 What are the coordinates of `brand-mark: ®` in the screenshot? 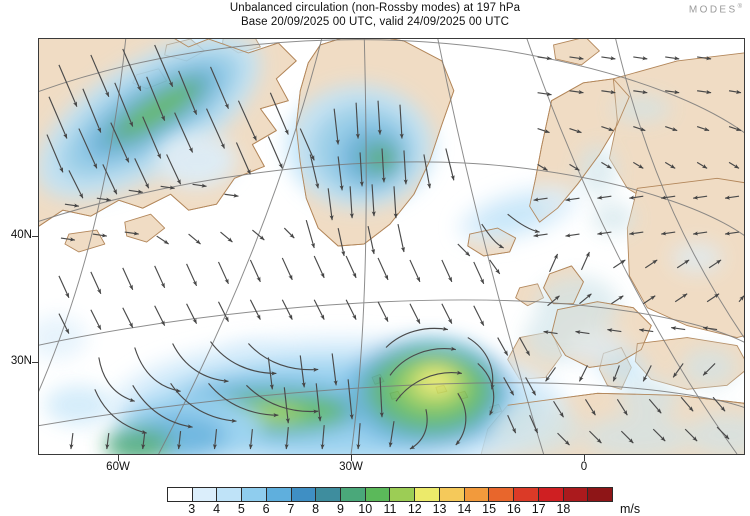 It's located at (739, 7).